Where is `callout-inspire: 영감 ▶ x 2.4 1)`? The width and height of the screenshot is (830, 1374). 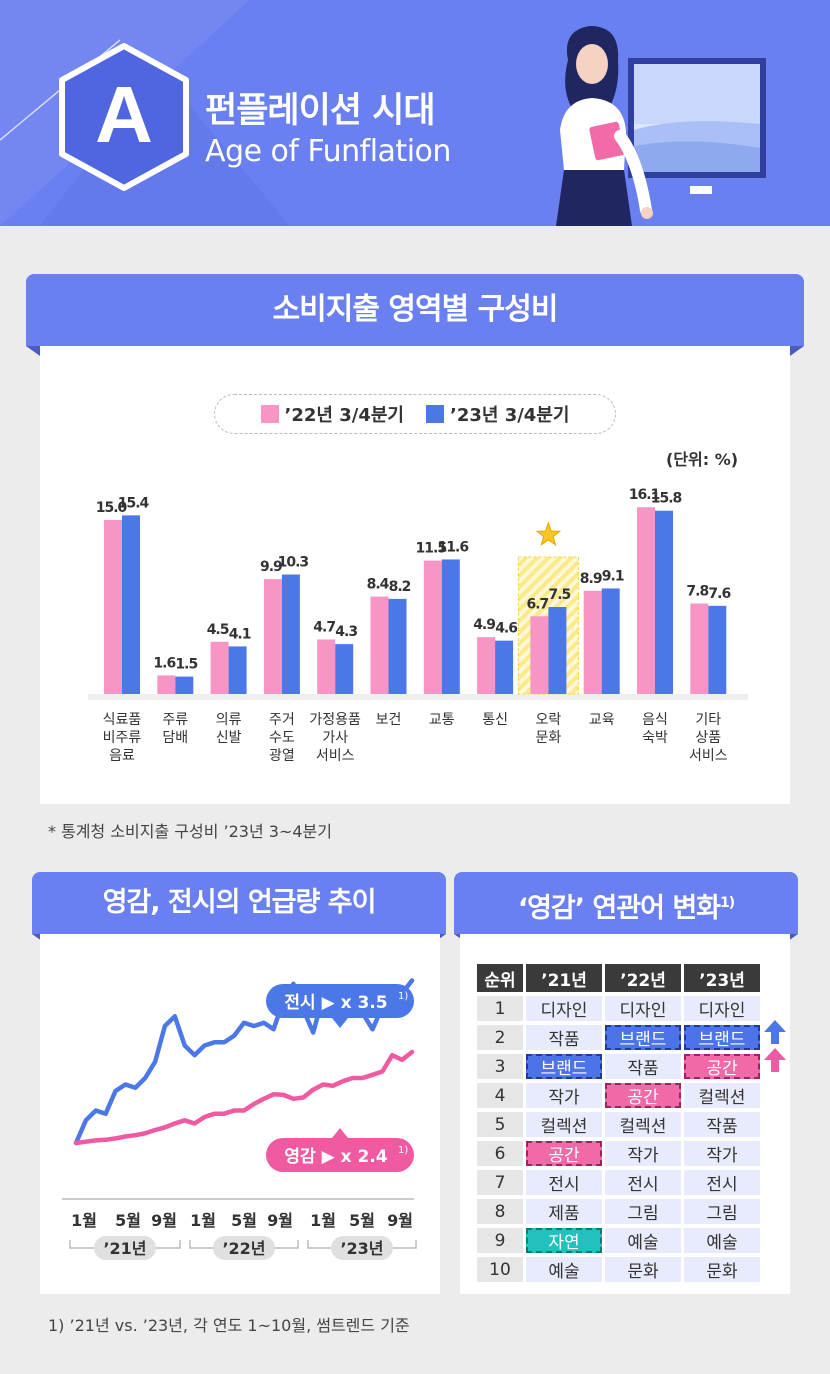 callout-inspire: 영감 ▶ x 2.4 1) is located at coordinates (340, 1150).